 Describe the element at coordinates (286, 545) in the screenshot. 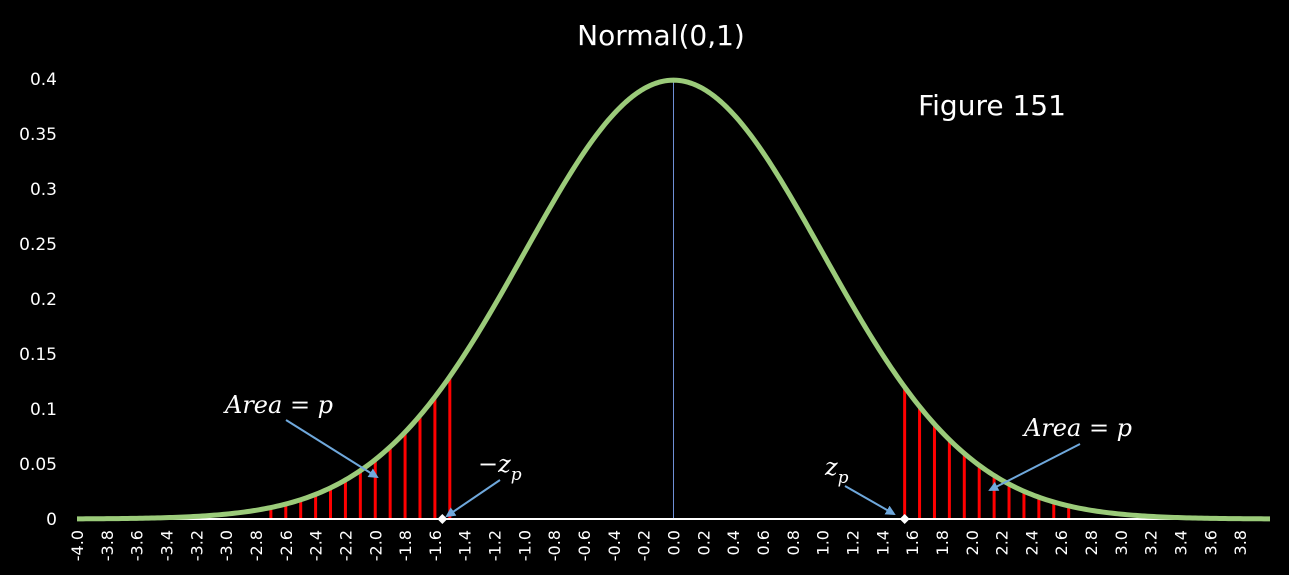

I see `x-tick-label: -2.6` at that location.